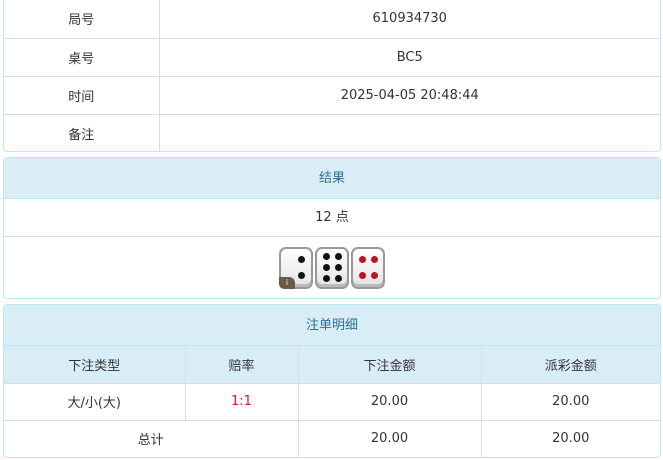 This screenshot has width=663, height=460. Describe the element at coordinates (95, 365) in the screenshot. I see `header-bet-type: 下注类型` at that location.